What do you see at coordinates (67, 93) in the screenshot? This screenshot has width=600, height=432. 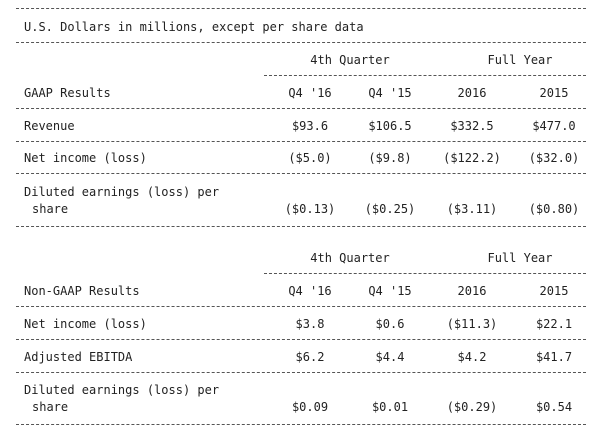 I see `gaap-row-header: GAAP Results` at bounding box center [67, 93].